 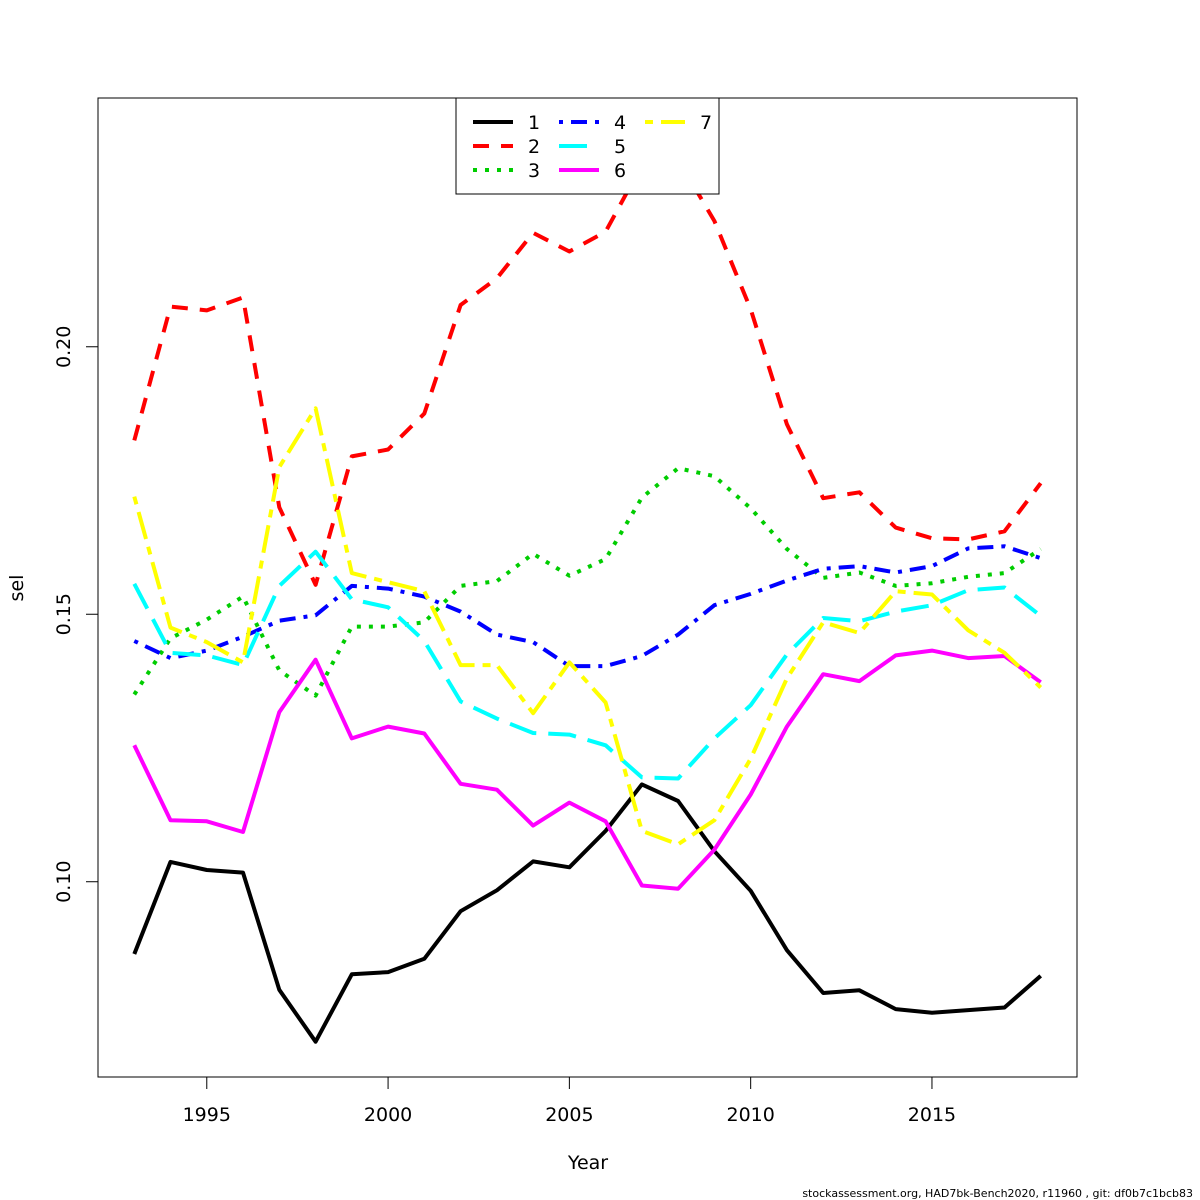 What do you see at coordinates (569, 1115) in the screenshot?
I see `x-tick-label: 2005` at bounding box center [569, 1115].